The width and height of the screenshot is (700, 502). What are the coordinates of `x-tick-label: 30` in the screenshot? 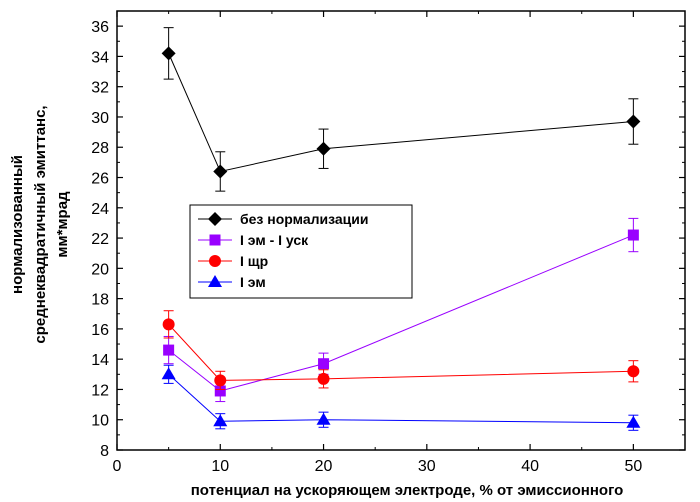 It's located at (427, 466).